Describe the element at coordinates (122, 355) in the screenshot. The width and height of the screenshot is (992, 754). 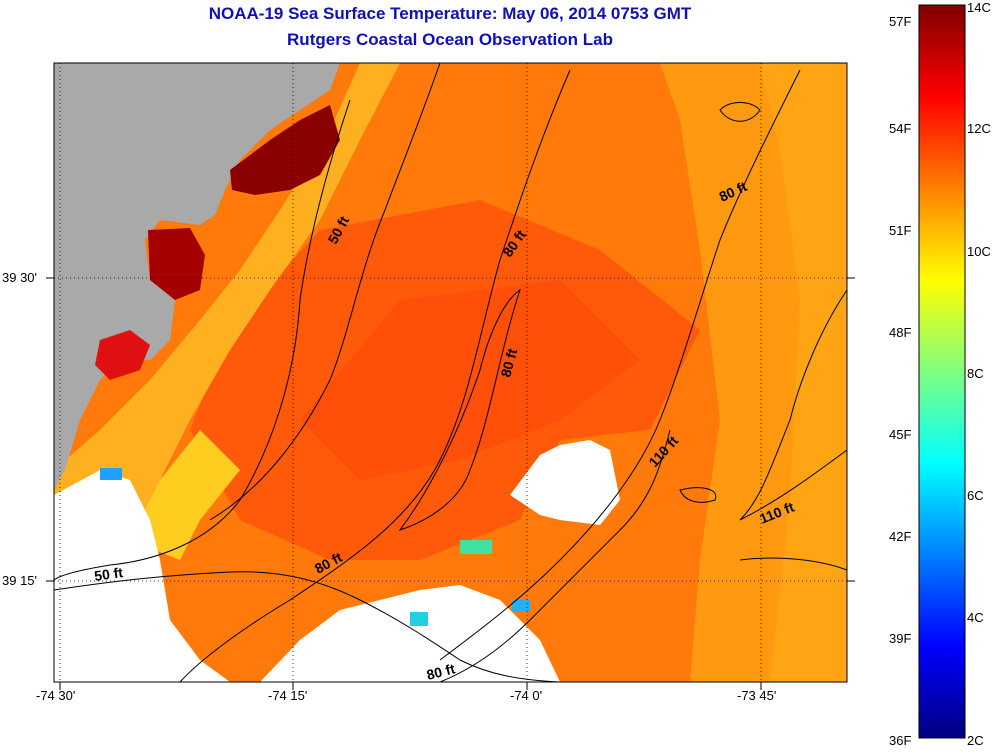
I see `warm-patch-south` at that location.